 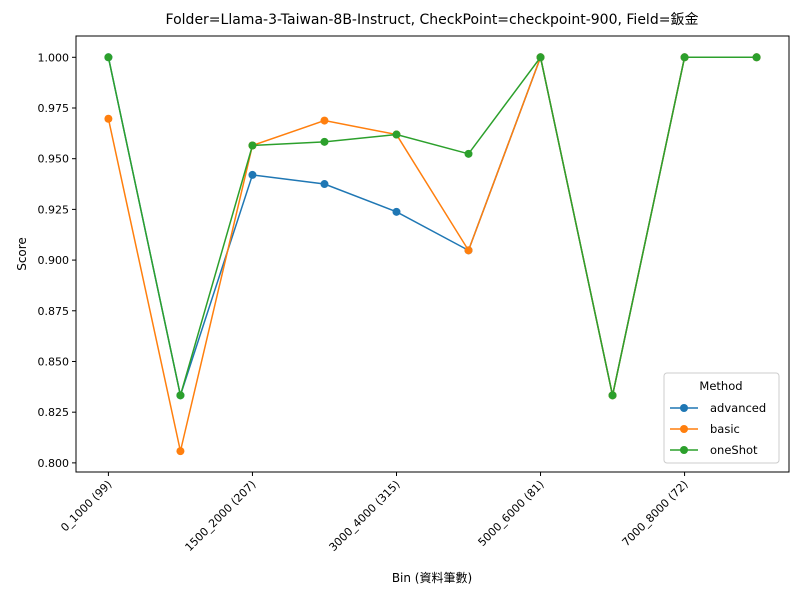 I want to click on y-tick-label: 0.850, so click(x=54, y=361).